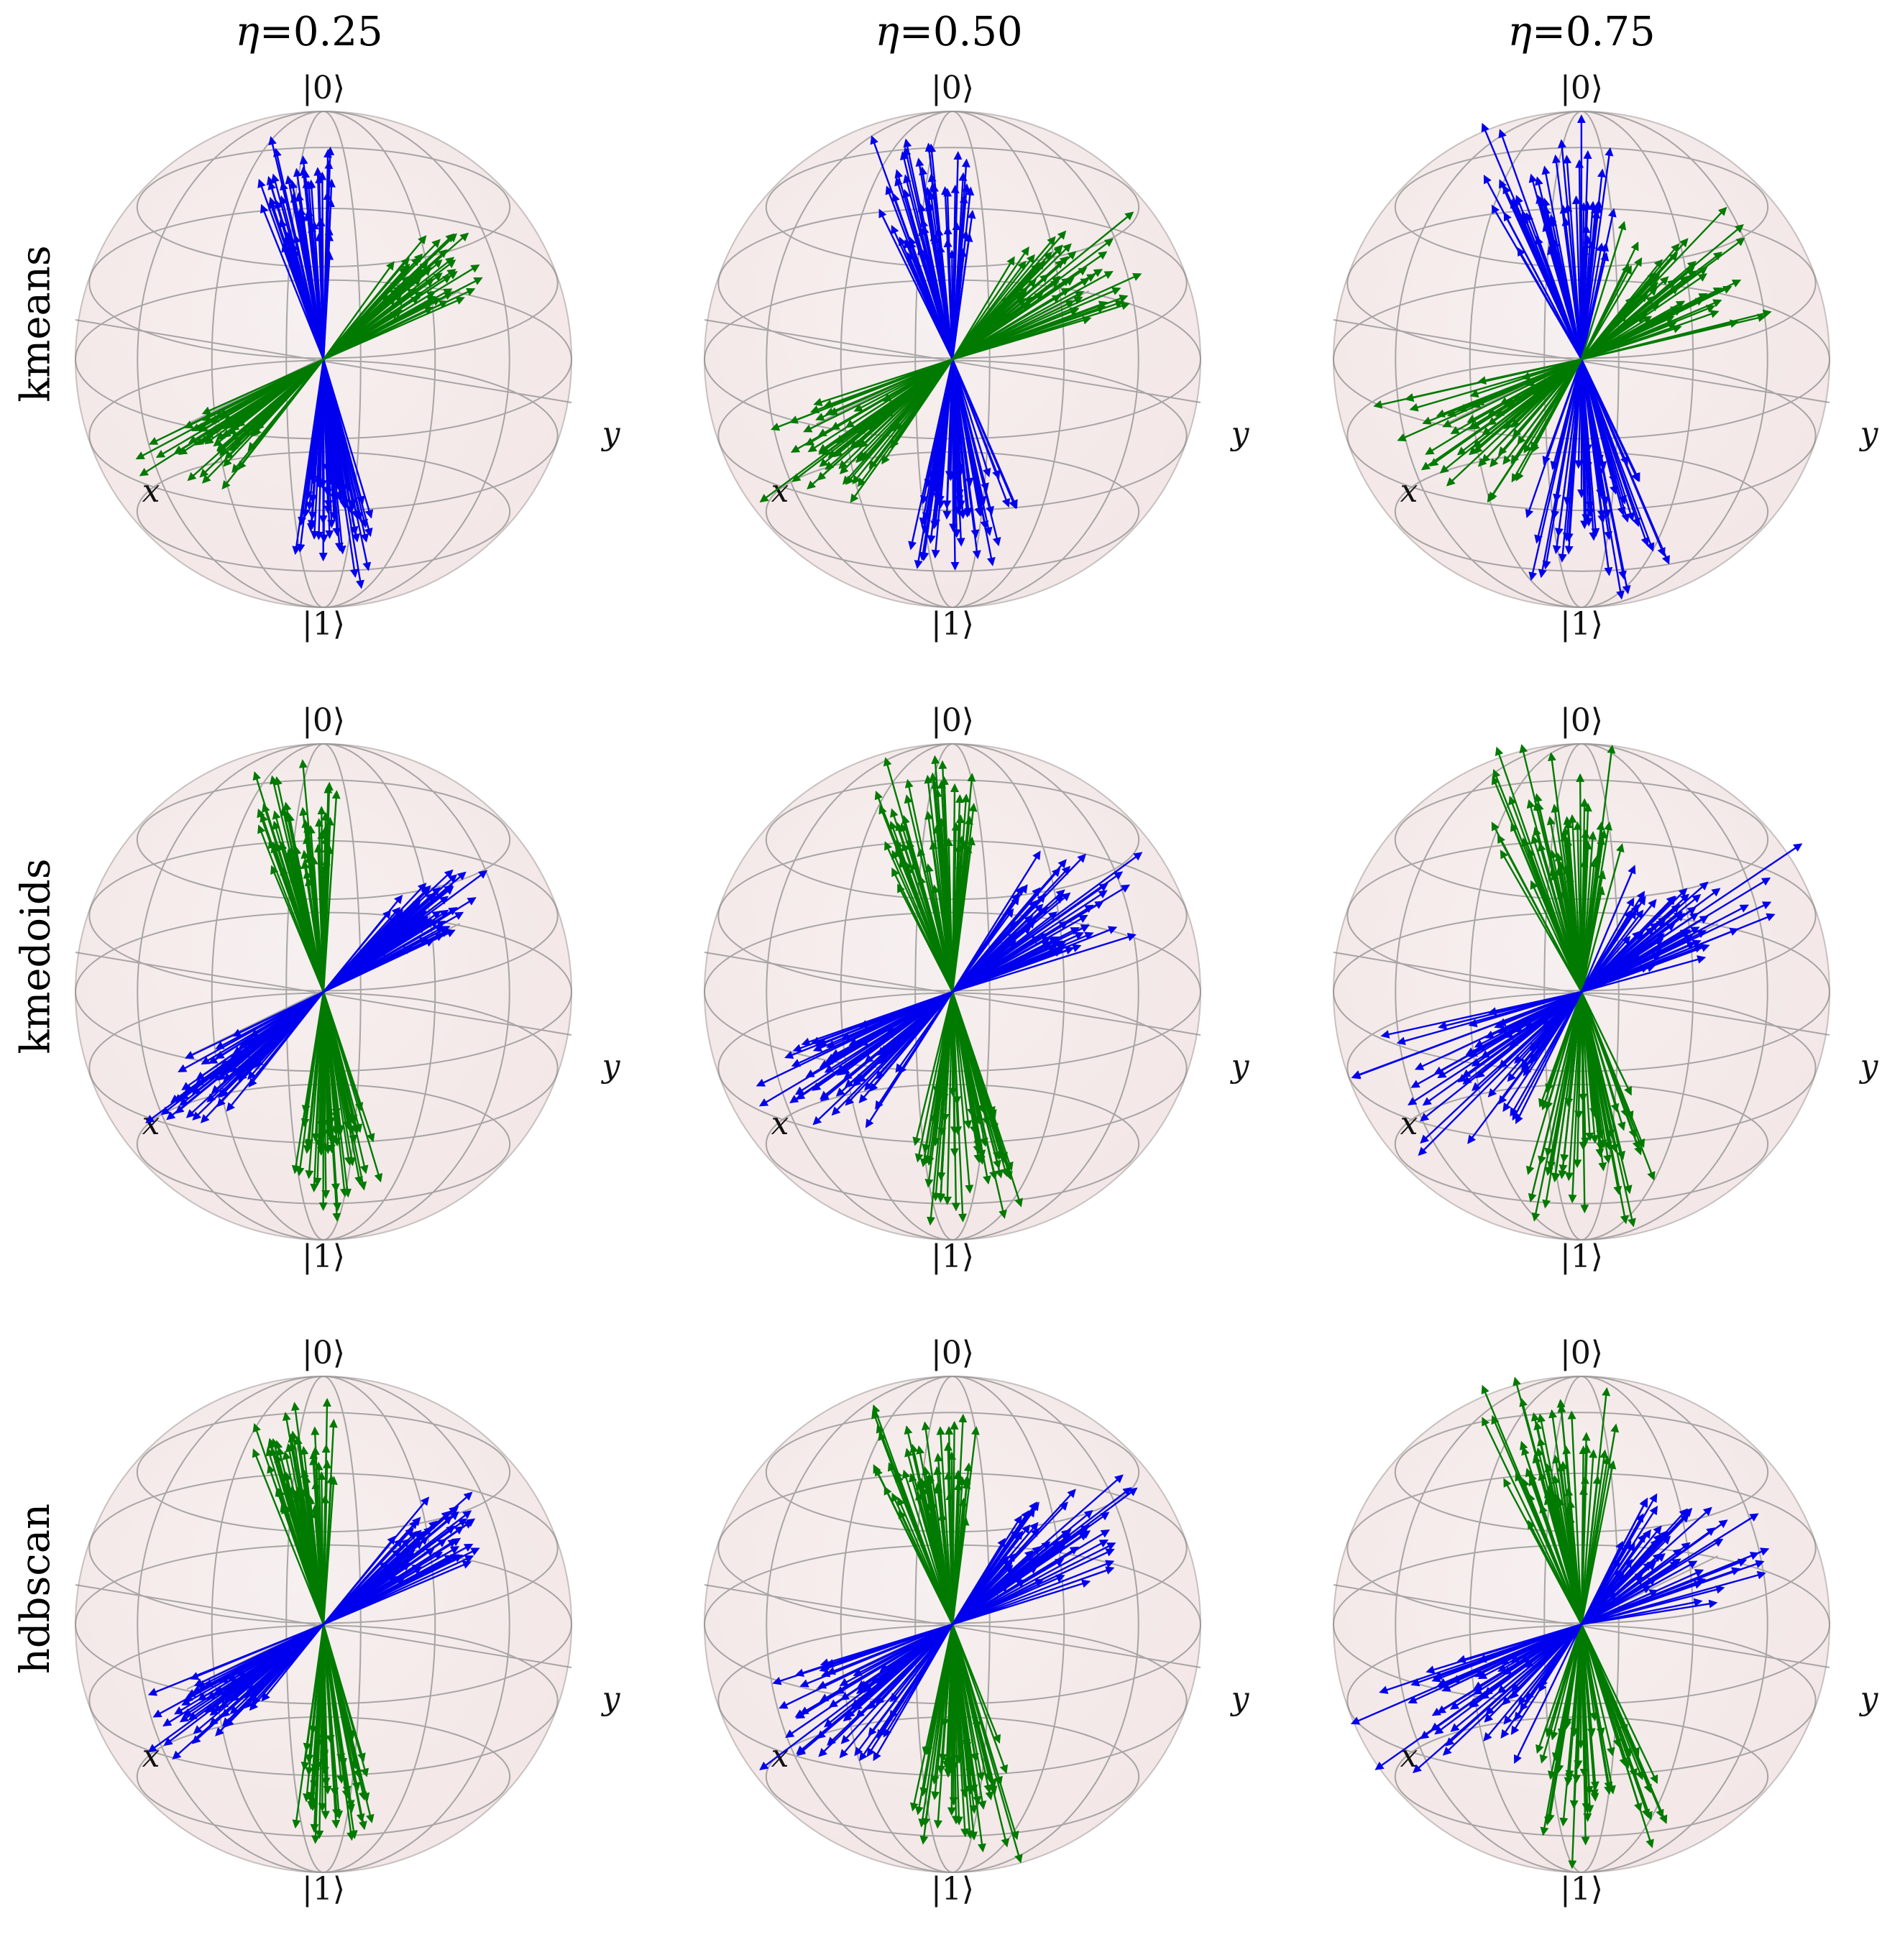 This screenshot has height=1960, width=1882. Describe the element at coordinates (780, 1756) in the screenshot. I see `x-axis-label: x` at that location.